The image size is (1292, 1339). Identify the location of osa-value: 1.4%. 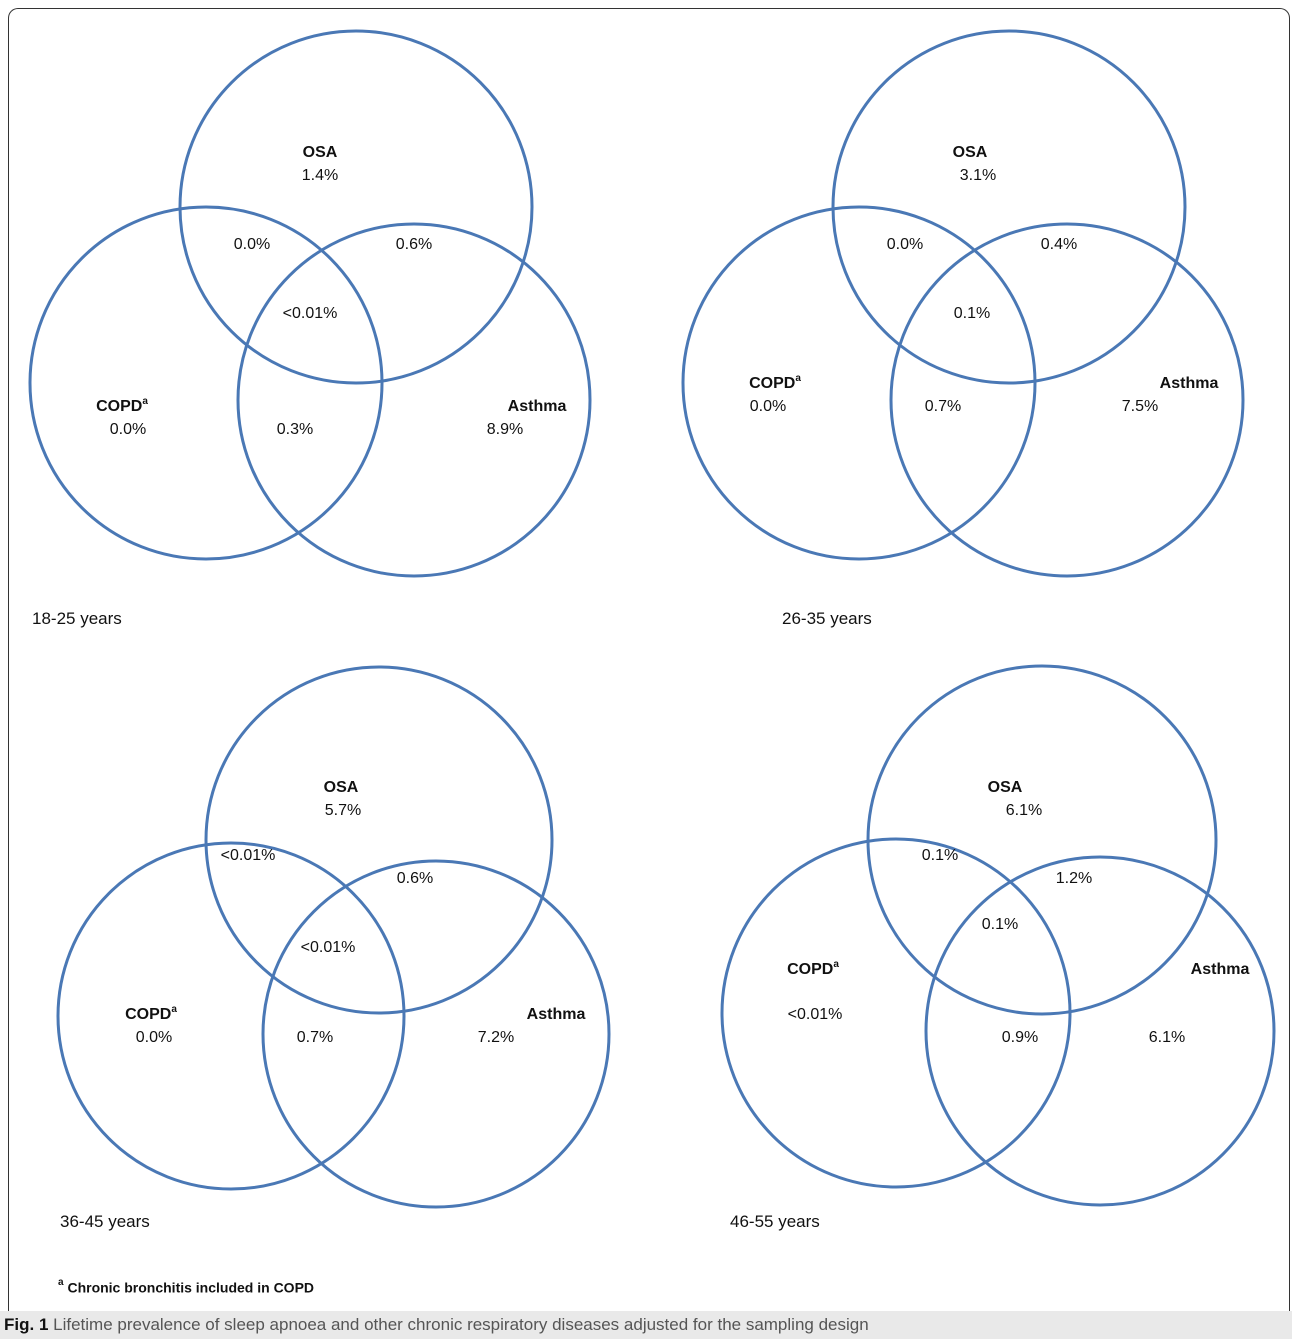
(320, 175).